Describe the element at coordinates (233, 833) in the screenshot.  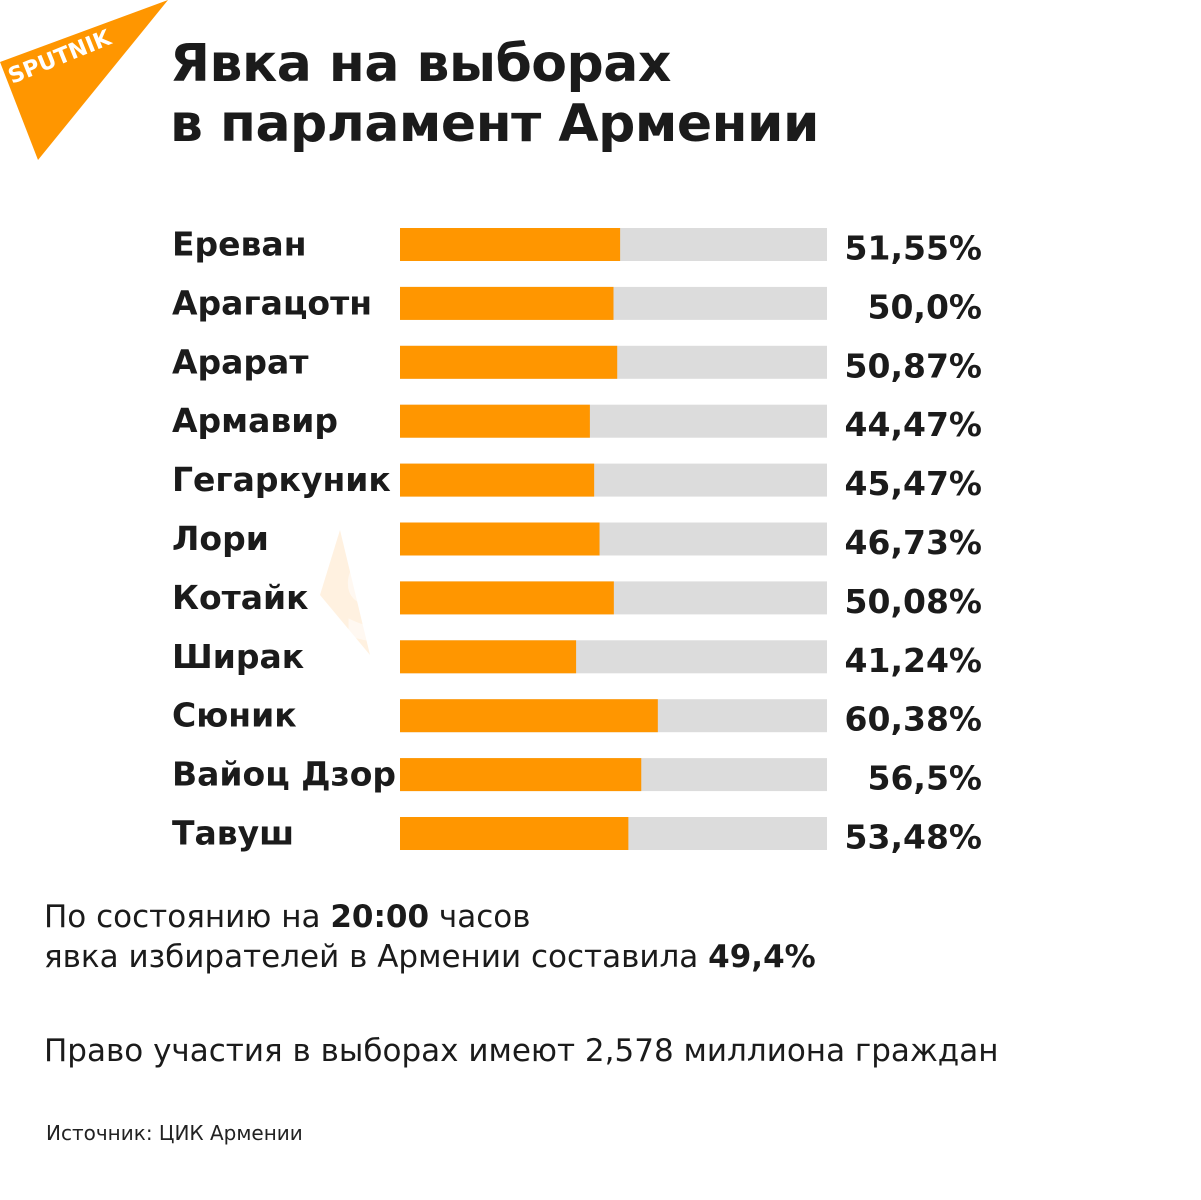
I see `category-label: Тавуш` at that location.